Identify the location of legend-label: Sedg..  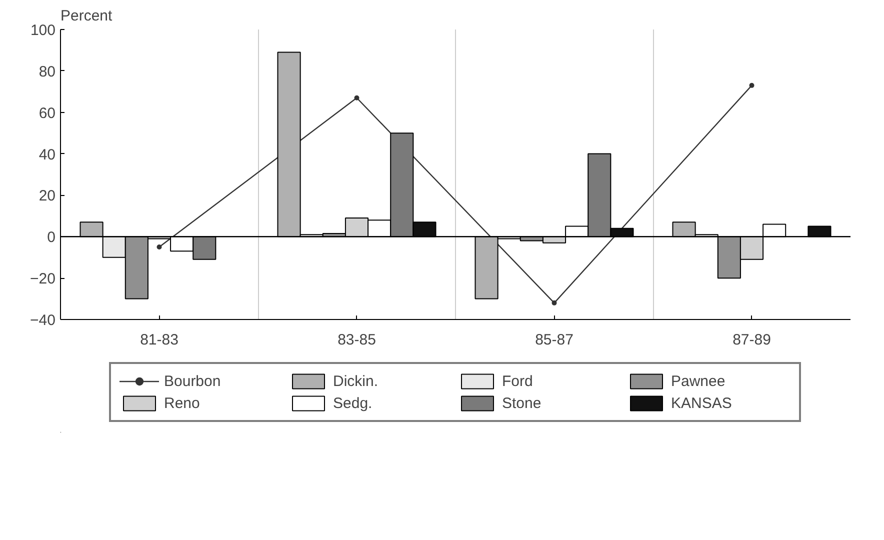
(353, 403).